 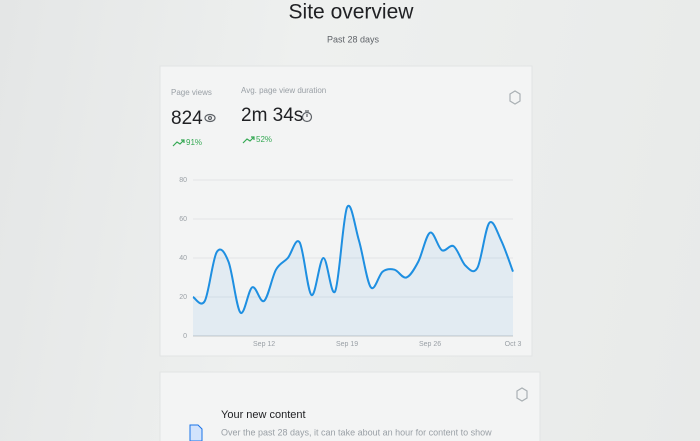 I want to click on x-tick-label: Sep 19, so click(x=347, y=344).